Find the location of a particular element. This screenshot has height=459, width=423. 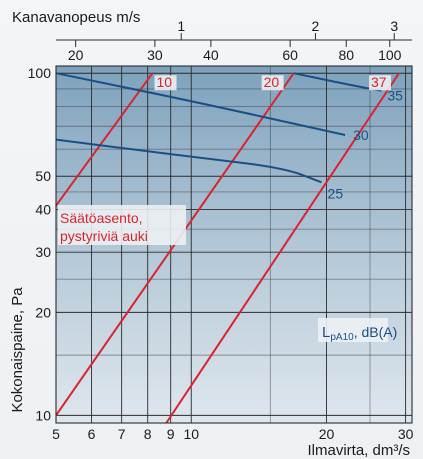

y-tick-label: 20 is located at coordinates (43, 312).